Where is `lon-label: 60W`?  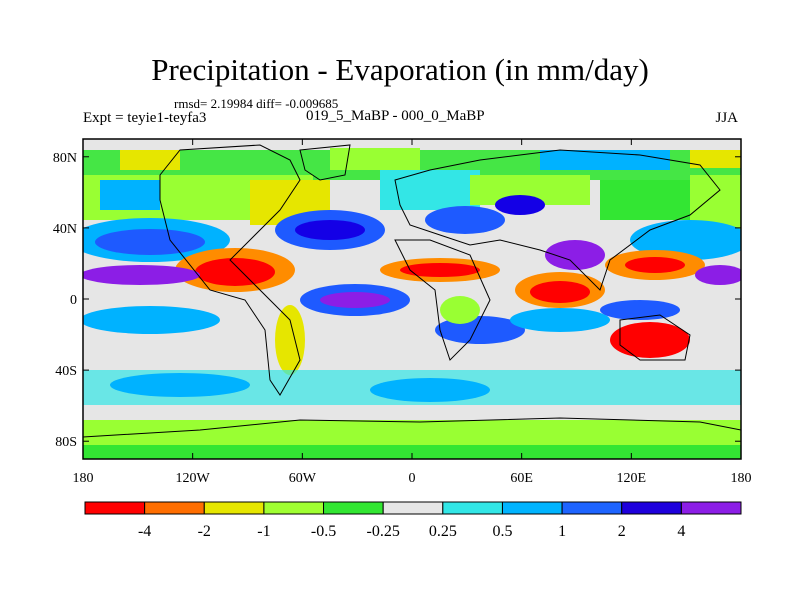
lon-label: 60W is located at coordinates (303, 478).